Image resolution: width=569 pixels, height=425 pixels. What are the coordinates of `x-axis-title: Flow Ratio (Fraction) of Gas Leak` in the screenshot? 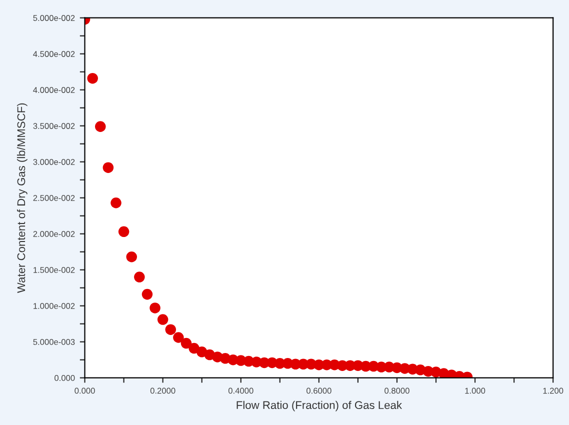 It's located at (319, 406).